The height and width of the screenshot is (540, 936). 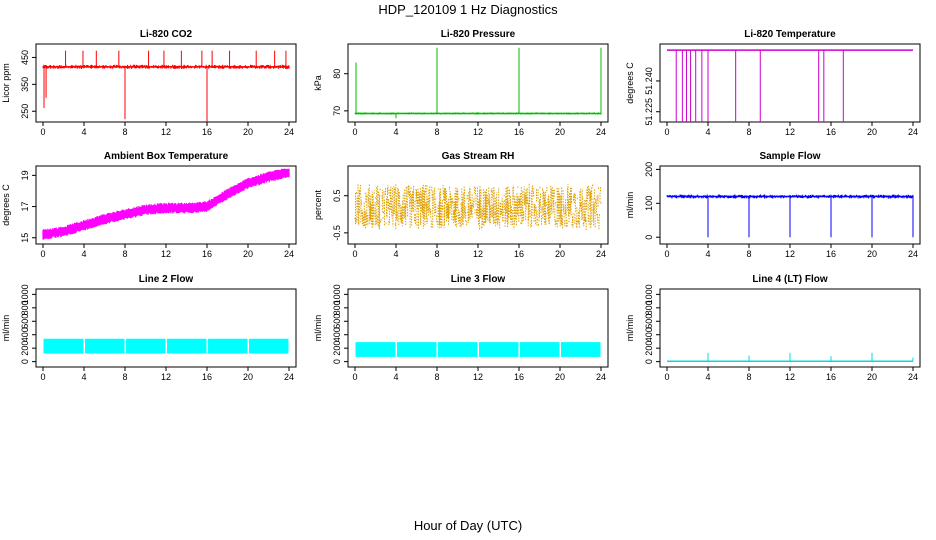 I want to click on y-tick-label: 0.5, so click(x=337, y=195).